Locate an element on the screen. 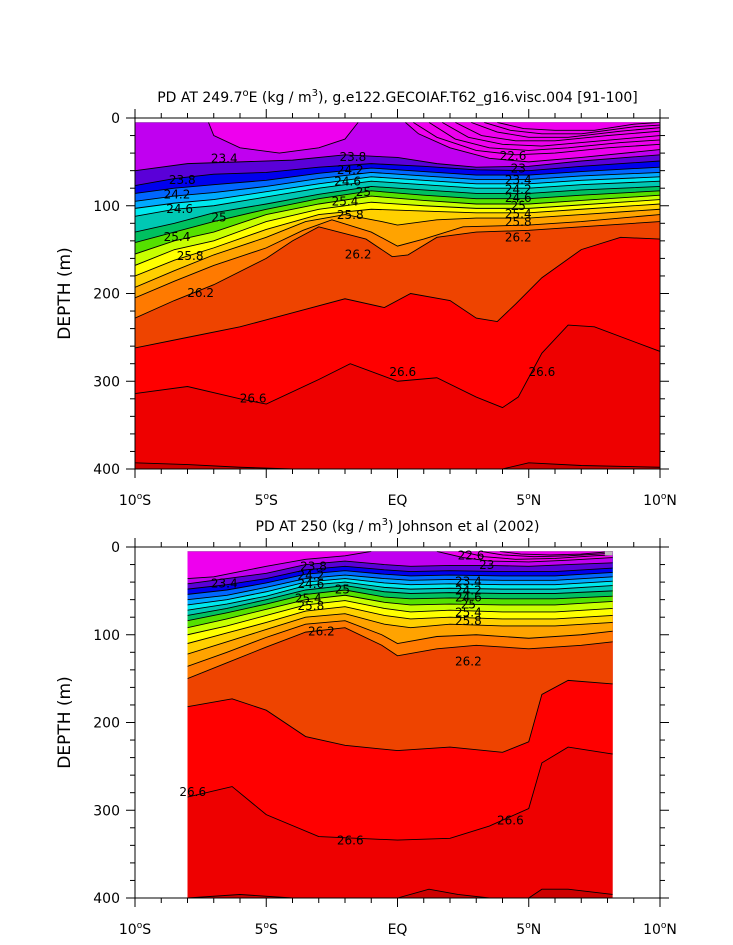 Image resolution: width=733 pixels, height=945 pixels. contour-line-22.2 is located at coordinates (571, 128).